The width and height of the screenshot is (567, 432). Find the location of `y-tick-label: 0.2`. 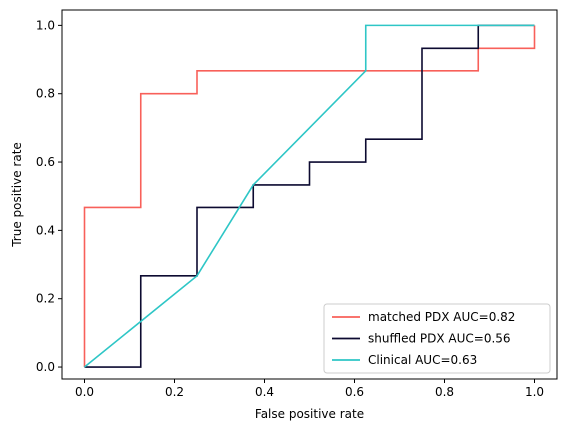

y-tick-label: 0.2 is located at coordinates (45, 299).